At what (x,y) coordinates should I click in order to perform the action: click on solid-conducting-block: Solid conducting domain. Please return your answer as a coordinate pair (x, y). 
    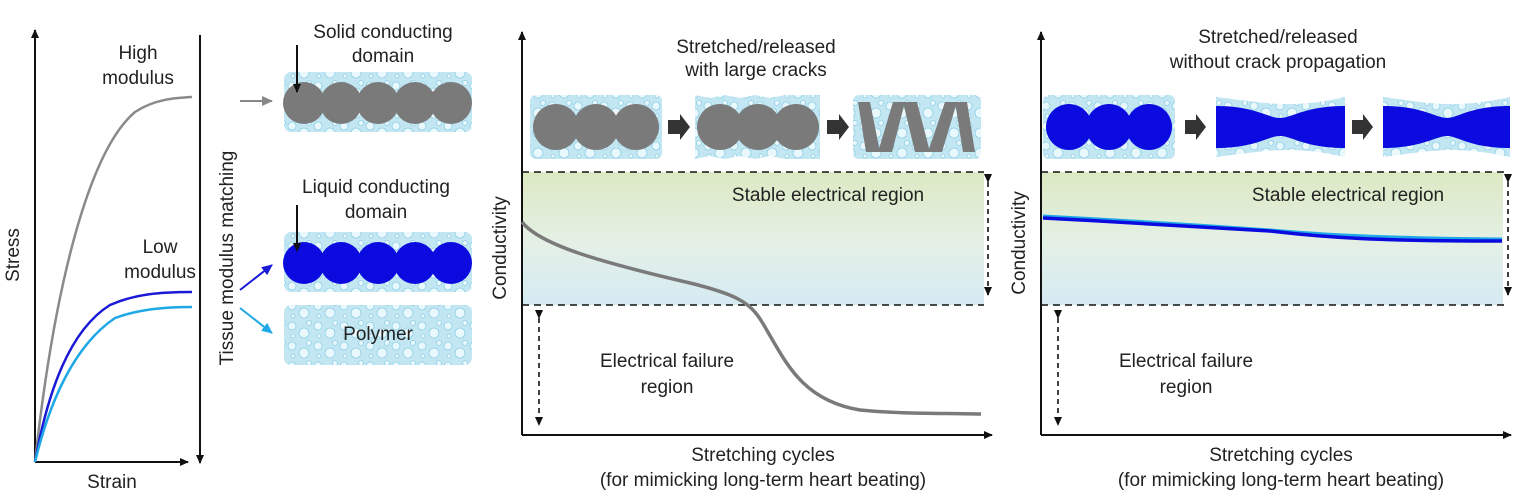
    Looking at the image, I should click on (377, 77).